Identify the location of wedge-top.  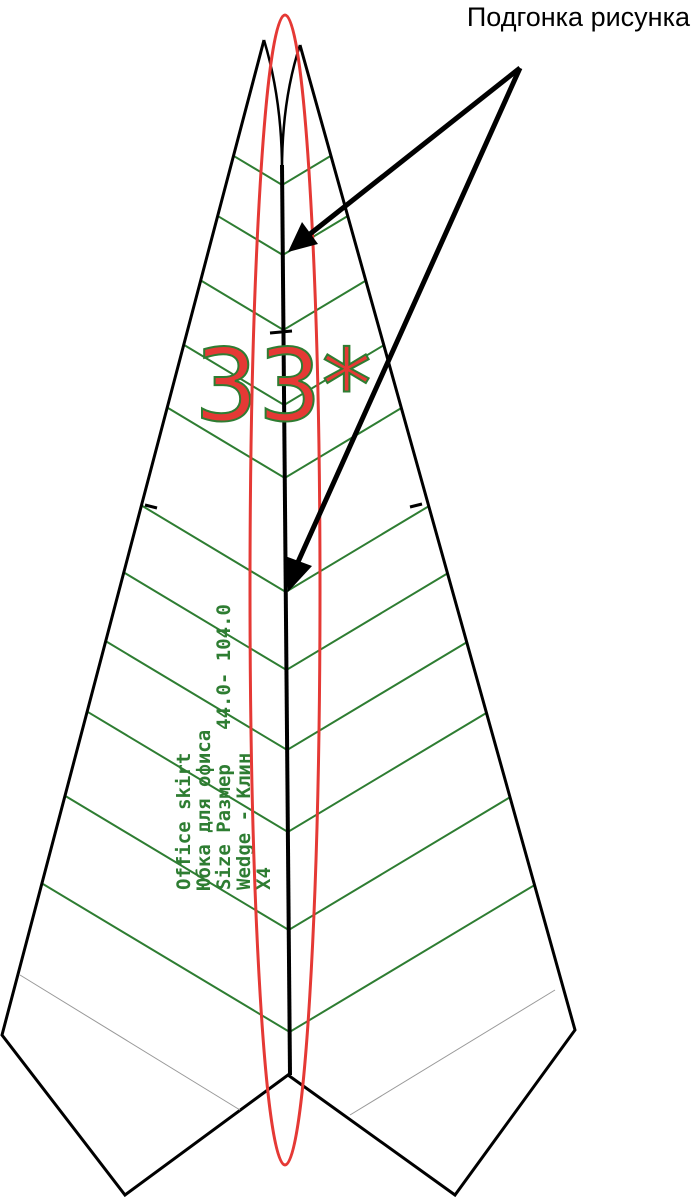
(282, 105).